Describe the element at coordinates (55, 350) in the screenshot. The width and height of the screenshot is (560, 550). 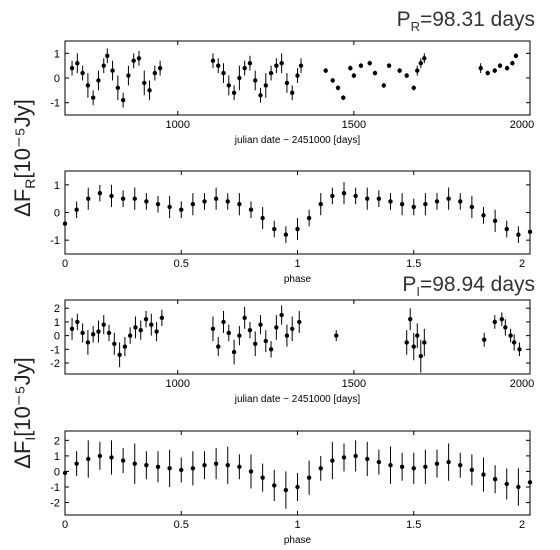
I see `y-tick-label: -1` at that location.